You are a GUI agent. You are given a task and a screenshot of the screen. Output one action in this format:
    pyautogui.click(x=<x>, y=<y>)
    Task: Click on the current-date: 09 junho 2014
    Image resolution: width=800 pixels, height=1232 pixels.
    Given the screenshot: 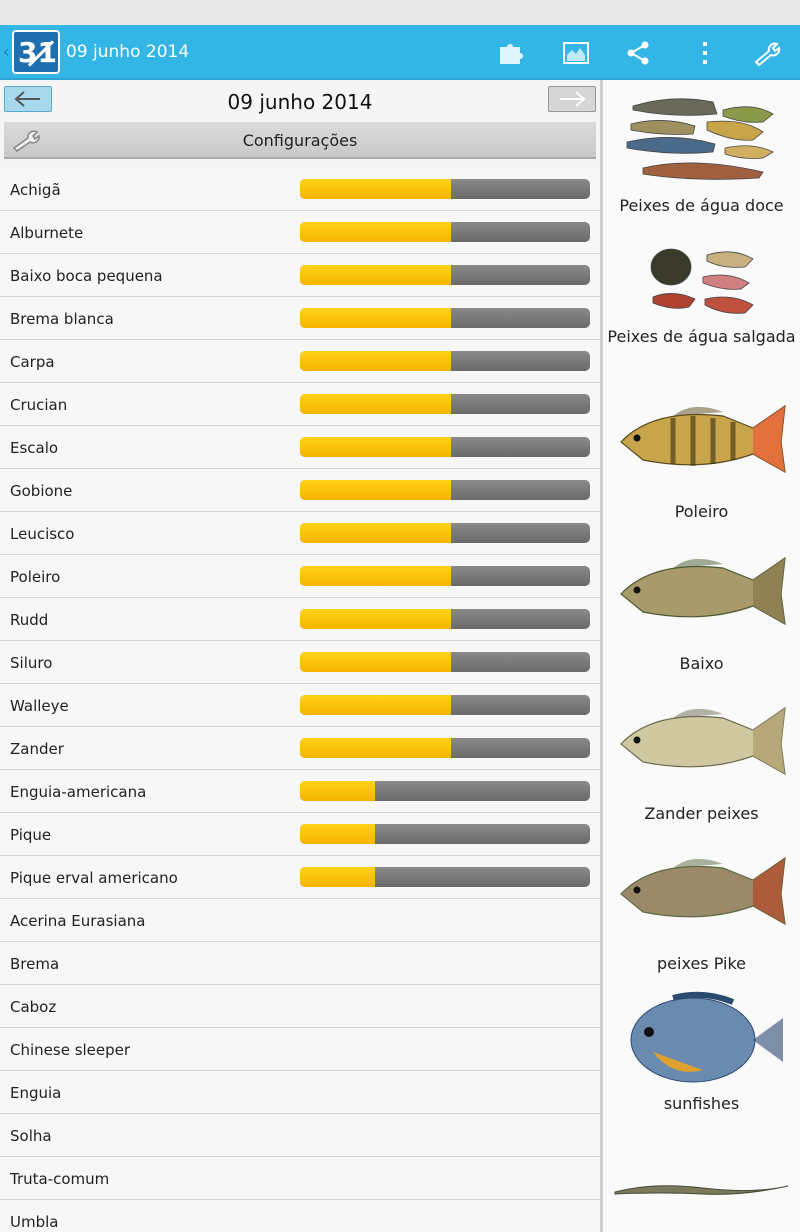 What is the action you would take?
    pyautogui.click(x=300, y=102)
    